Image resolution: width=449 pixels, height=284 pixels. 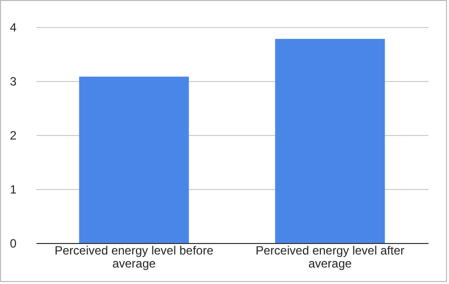 I want to click on y-tick-label: 1, so click(x=13, y=189).